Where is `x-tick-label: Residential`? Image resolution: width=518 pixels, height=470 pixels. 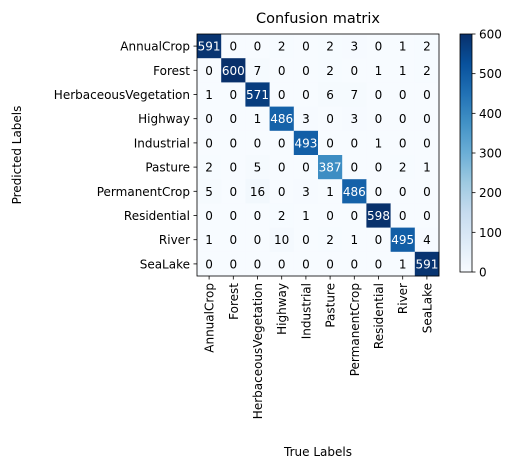
x-tick-label: Residential is located at coordinates (379, 316).